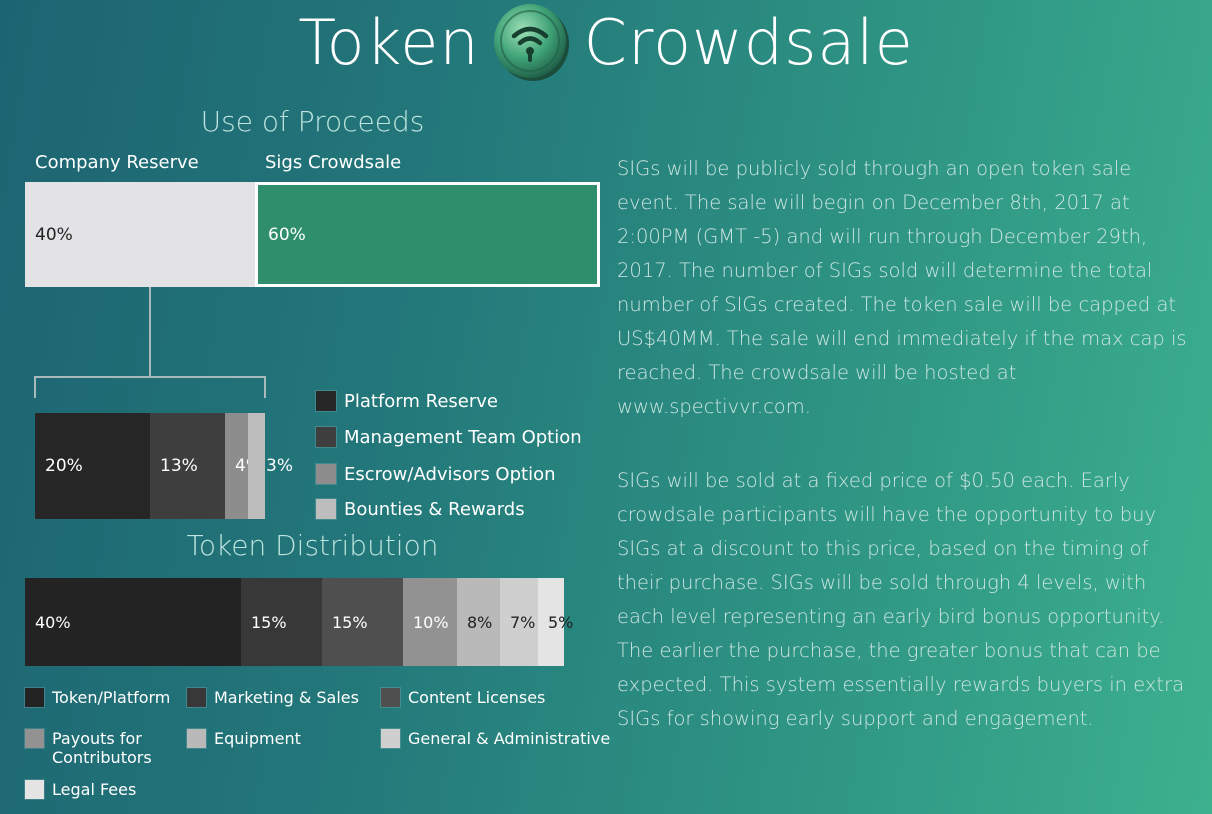 The width and height of the screenshot is (1212, 814). Describe the element at coordinates (421, 401) in the screenshot. I see `legend-label: Platform Reserve` at that location.